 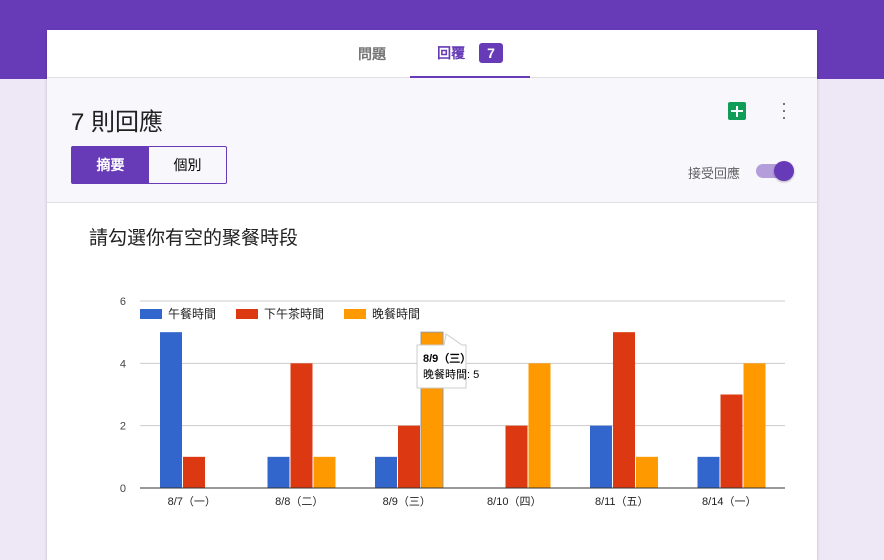 I want to click on question-title: 請勾選你有空的聚餐時段, so click(x=194, y=238).